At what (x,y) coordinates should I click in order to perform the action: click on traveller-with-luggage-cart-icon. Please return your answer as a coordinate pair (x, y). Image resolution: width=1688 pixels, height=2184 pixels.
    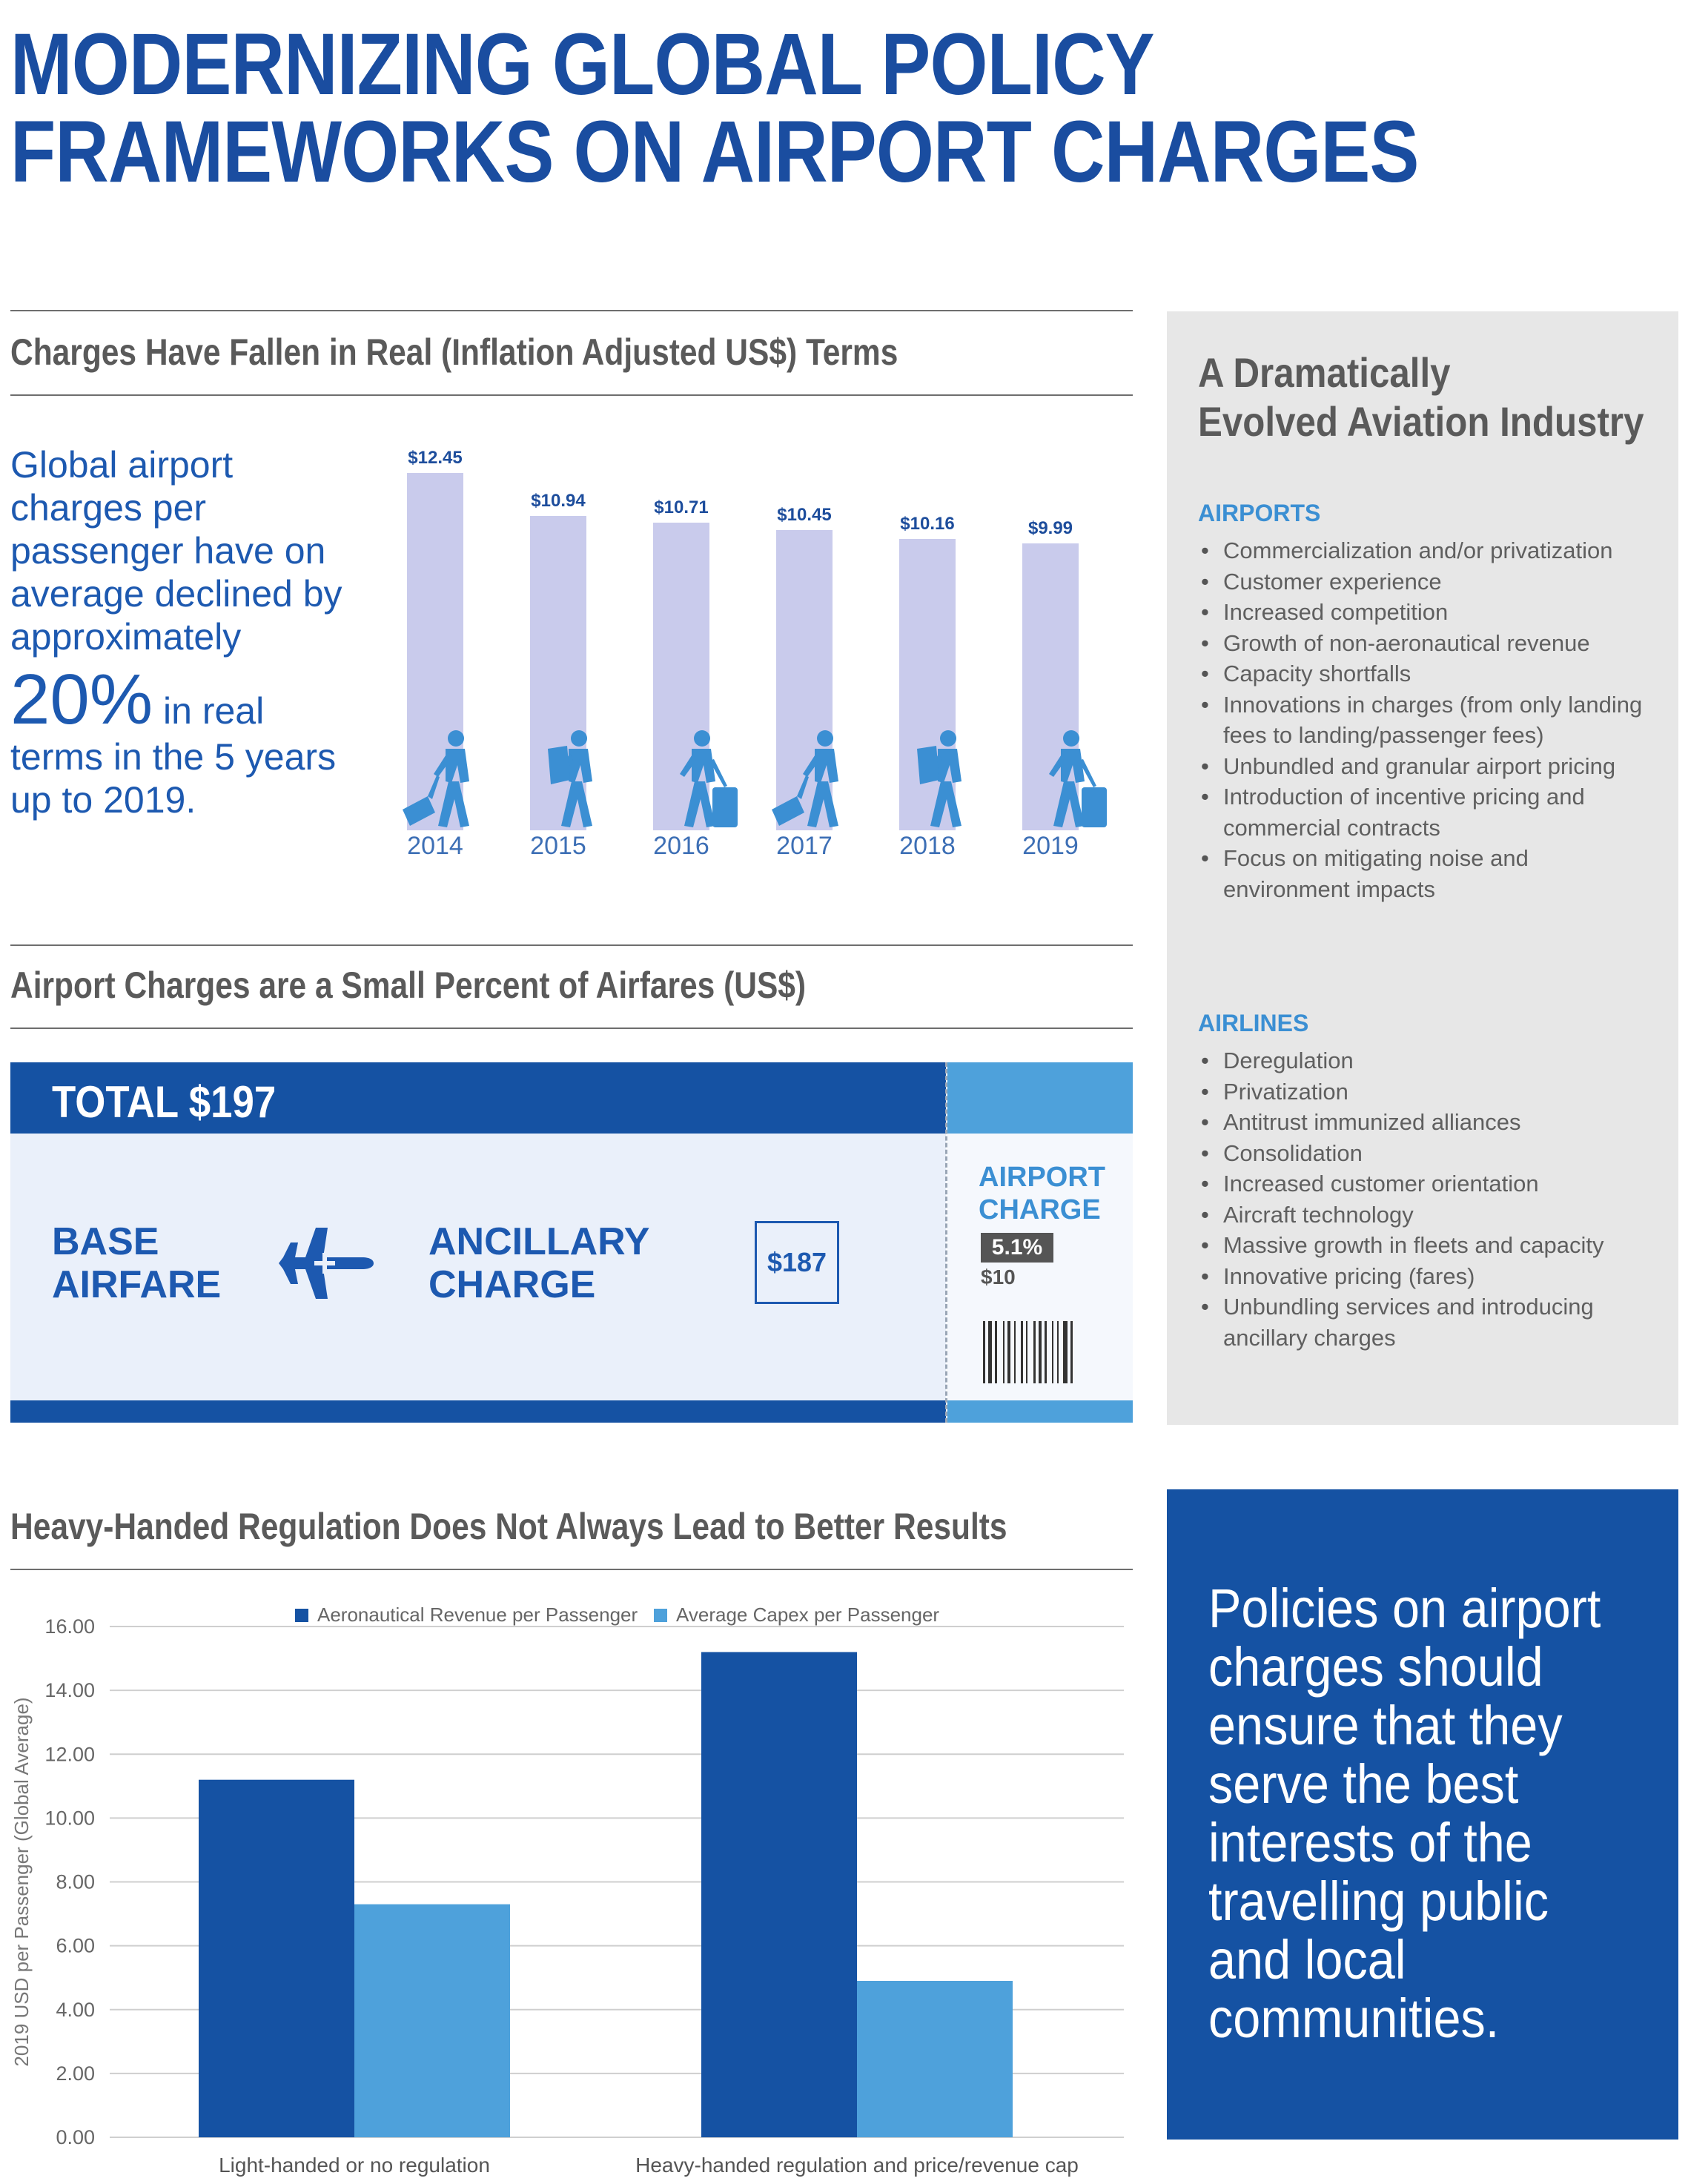
    Looking at the image, I should click on (709, 779).